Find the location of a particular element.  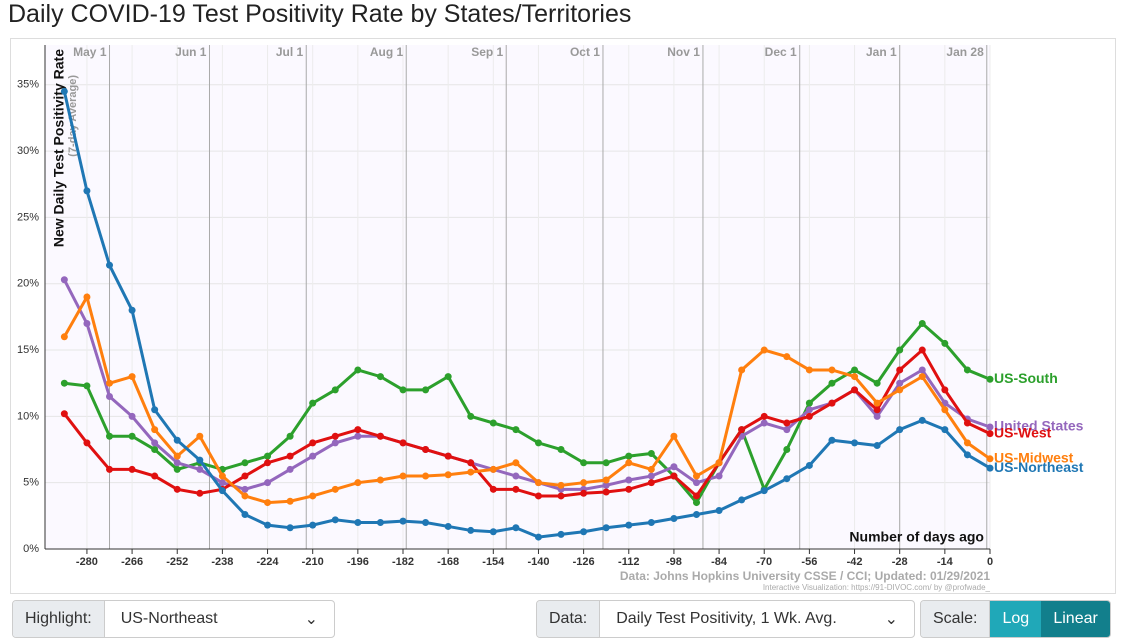

caret: ⌄ is located at coordinates (891, 619).